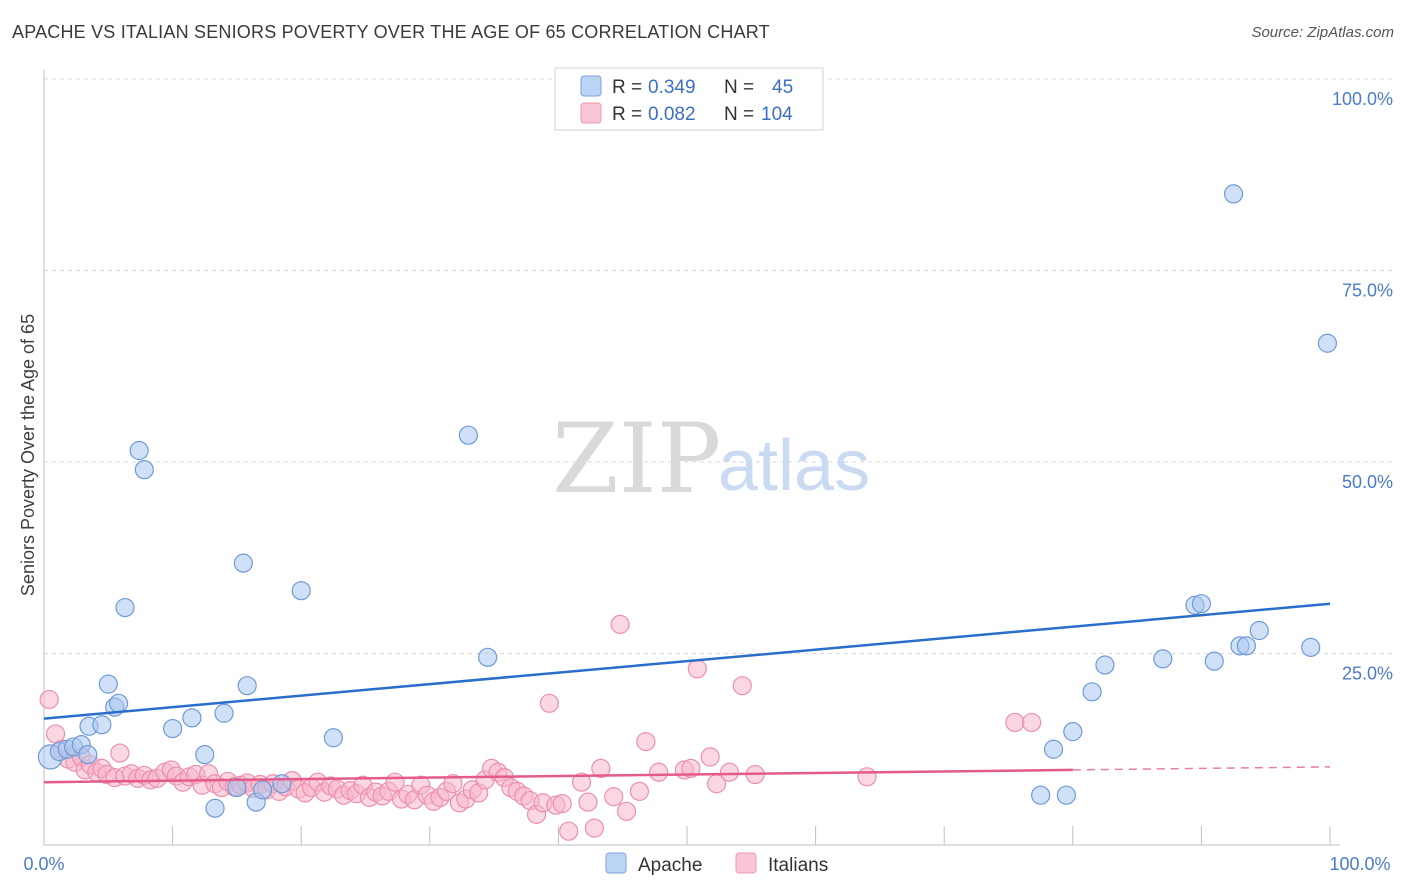 The width and height of the screenshot is (1406, 892). What do you see at coordinates (672, 87) in the screenshot?
I see `legend-r-apache: 0.349` at bounding box center [672, 87].